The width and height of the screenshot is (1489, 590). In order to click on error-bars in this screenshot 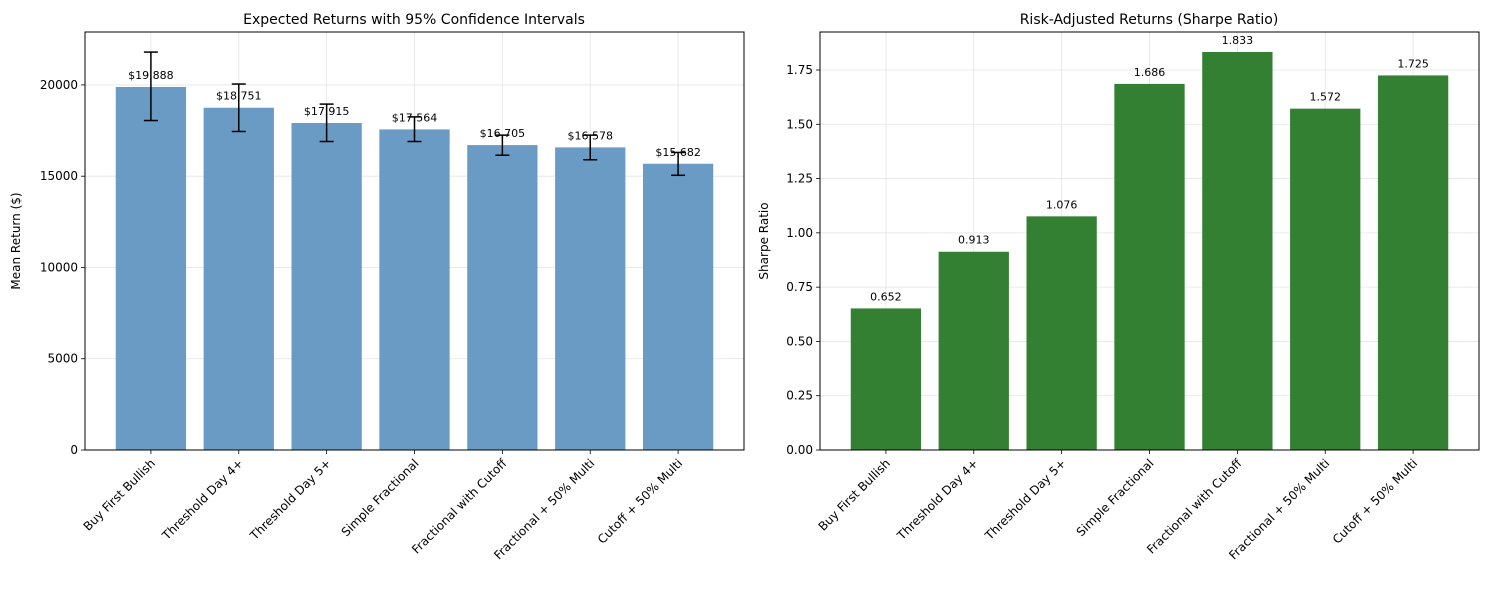, I will do `click(414, 114)`.